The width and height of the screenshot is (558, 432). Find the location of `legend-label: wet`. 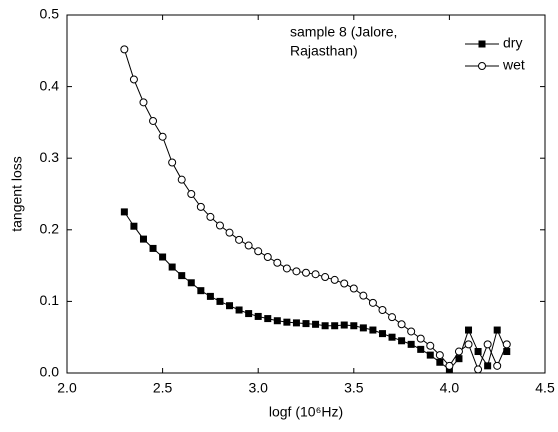

legend-label: wet is located at coordinates (513, 65).